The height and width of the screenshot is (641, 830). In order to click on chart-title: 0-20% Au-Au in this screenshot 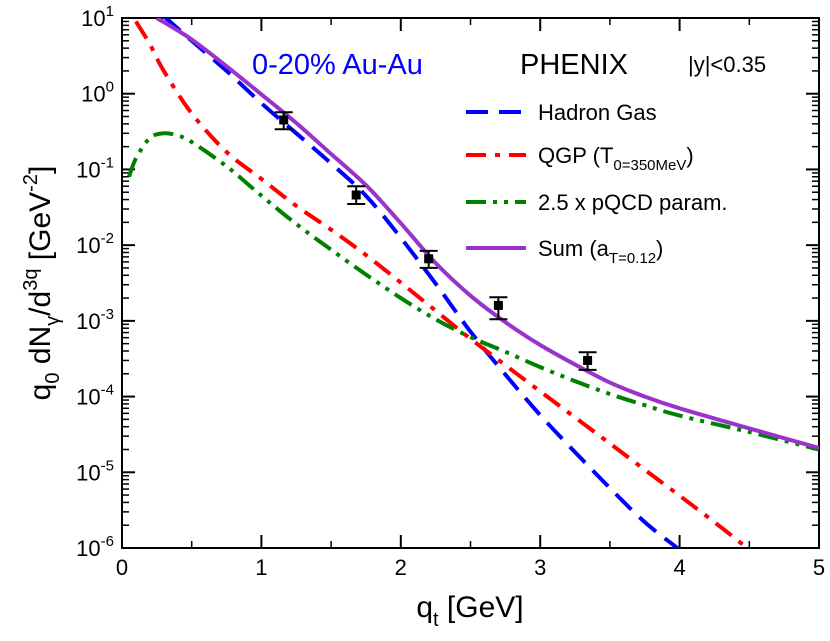, I will do `click(337, 65)`.